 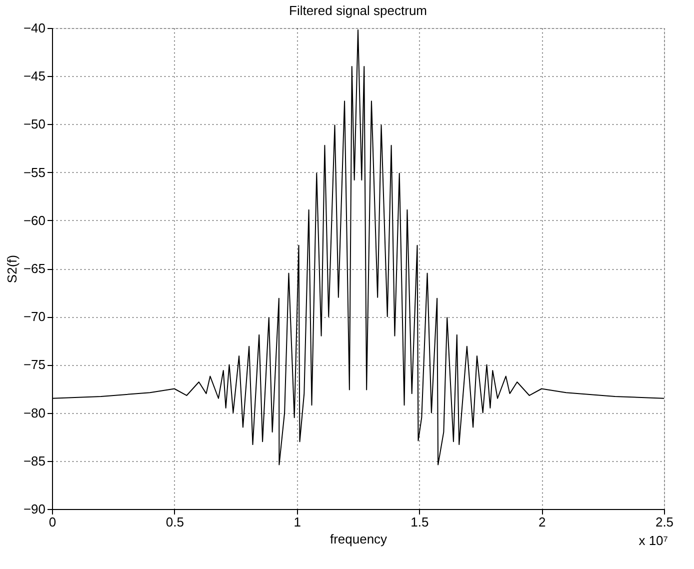 What do you see at coordinates (653, 540) in the screenshot?
I see `text: x 10⁷` at bounding box center [653, 540].